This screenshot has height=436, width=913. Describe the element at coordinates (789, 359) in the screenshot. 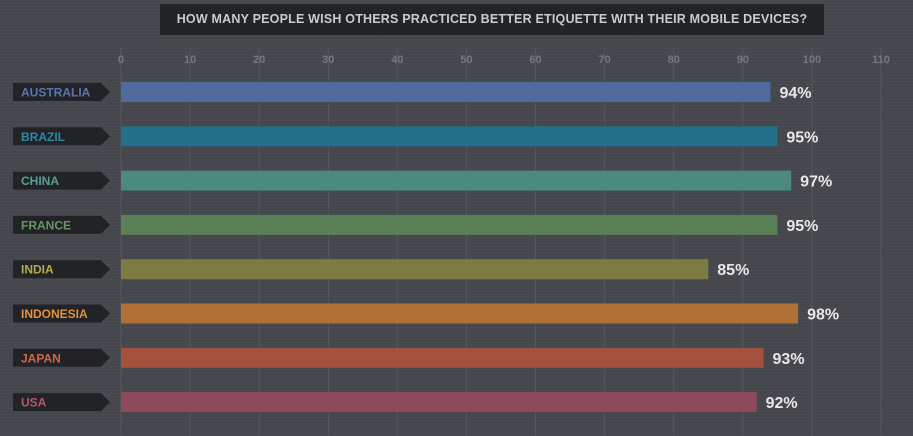

I see `value-label: 93%` at that location.